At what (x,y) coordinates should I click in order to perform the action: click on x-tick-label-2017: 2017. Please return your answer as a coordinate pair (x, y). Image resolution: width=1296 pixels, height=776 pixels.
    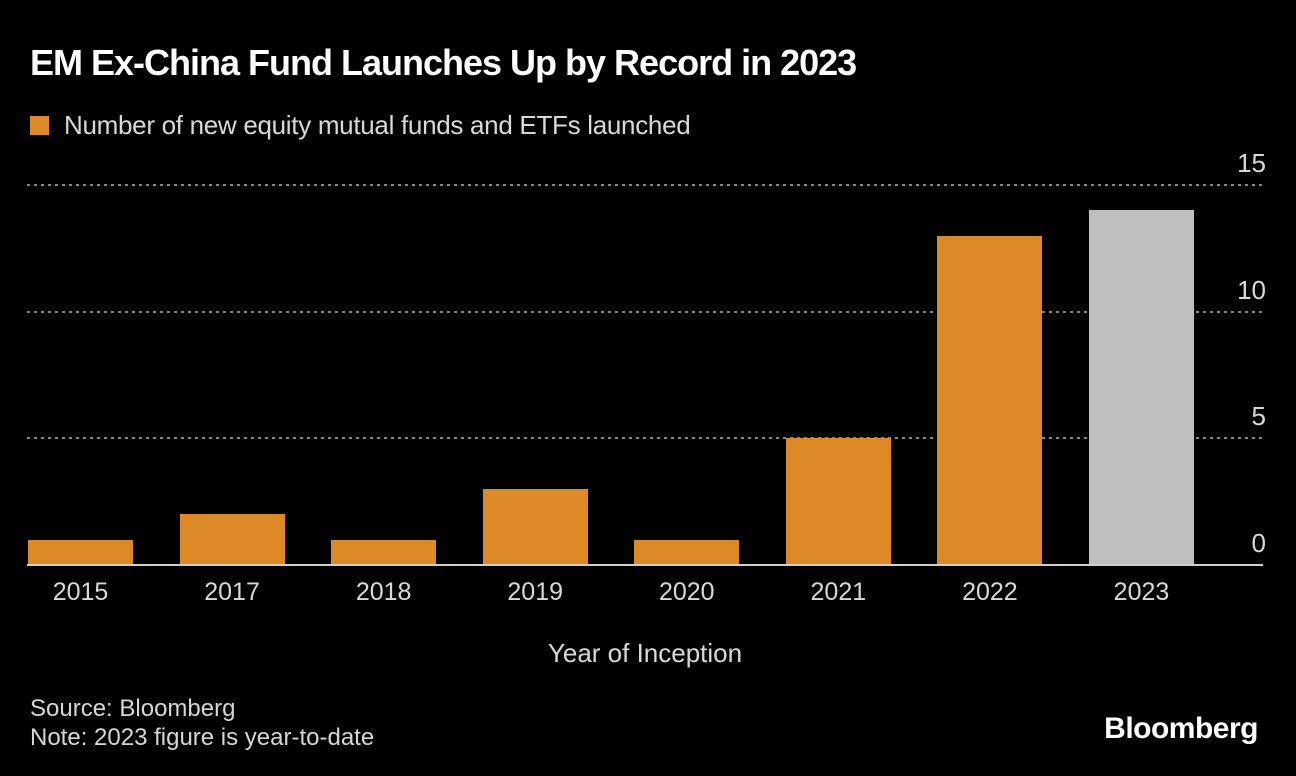
    Looking at the image, I should click on (232, 592).